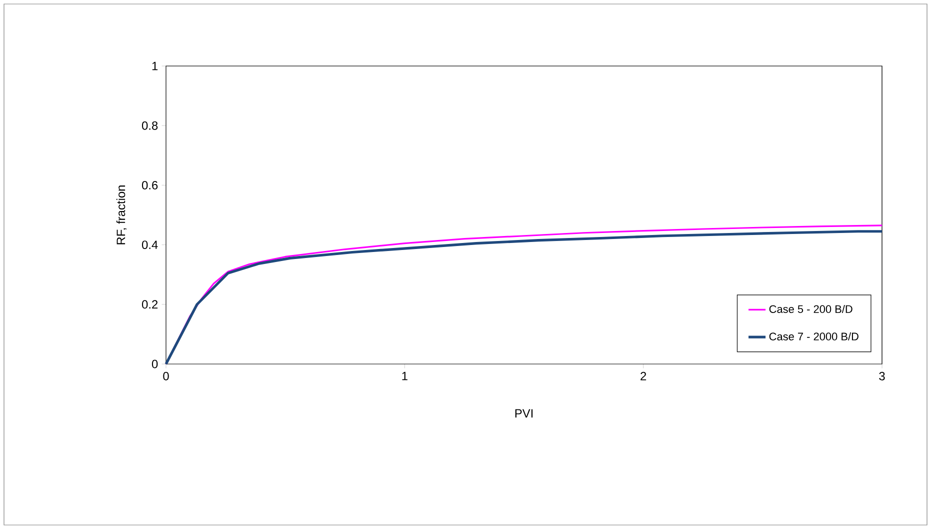 The height and width of the screenshot is (529, 931). Describe the element at coordinates (524, 413) in the screenshot. I see `x-axis-title: PVI` at that location.